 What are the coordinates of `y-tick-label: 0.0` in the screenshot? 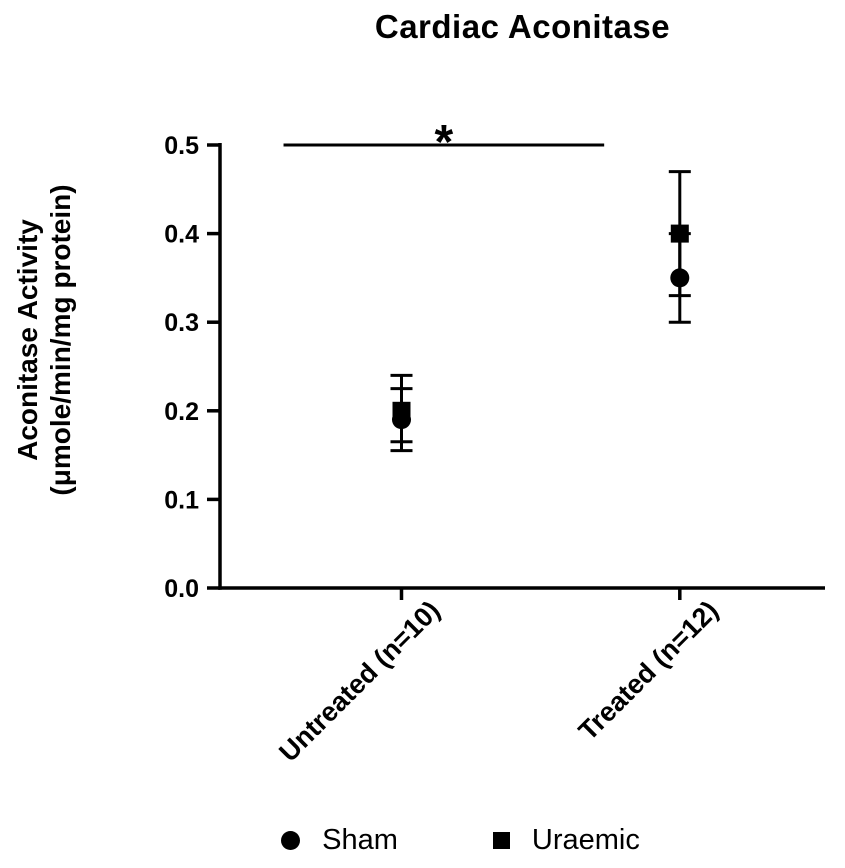 It's located at (181, 589).